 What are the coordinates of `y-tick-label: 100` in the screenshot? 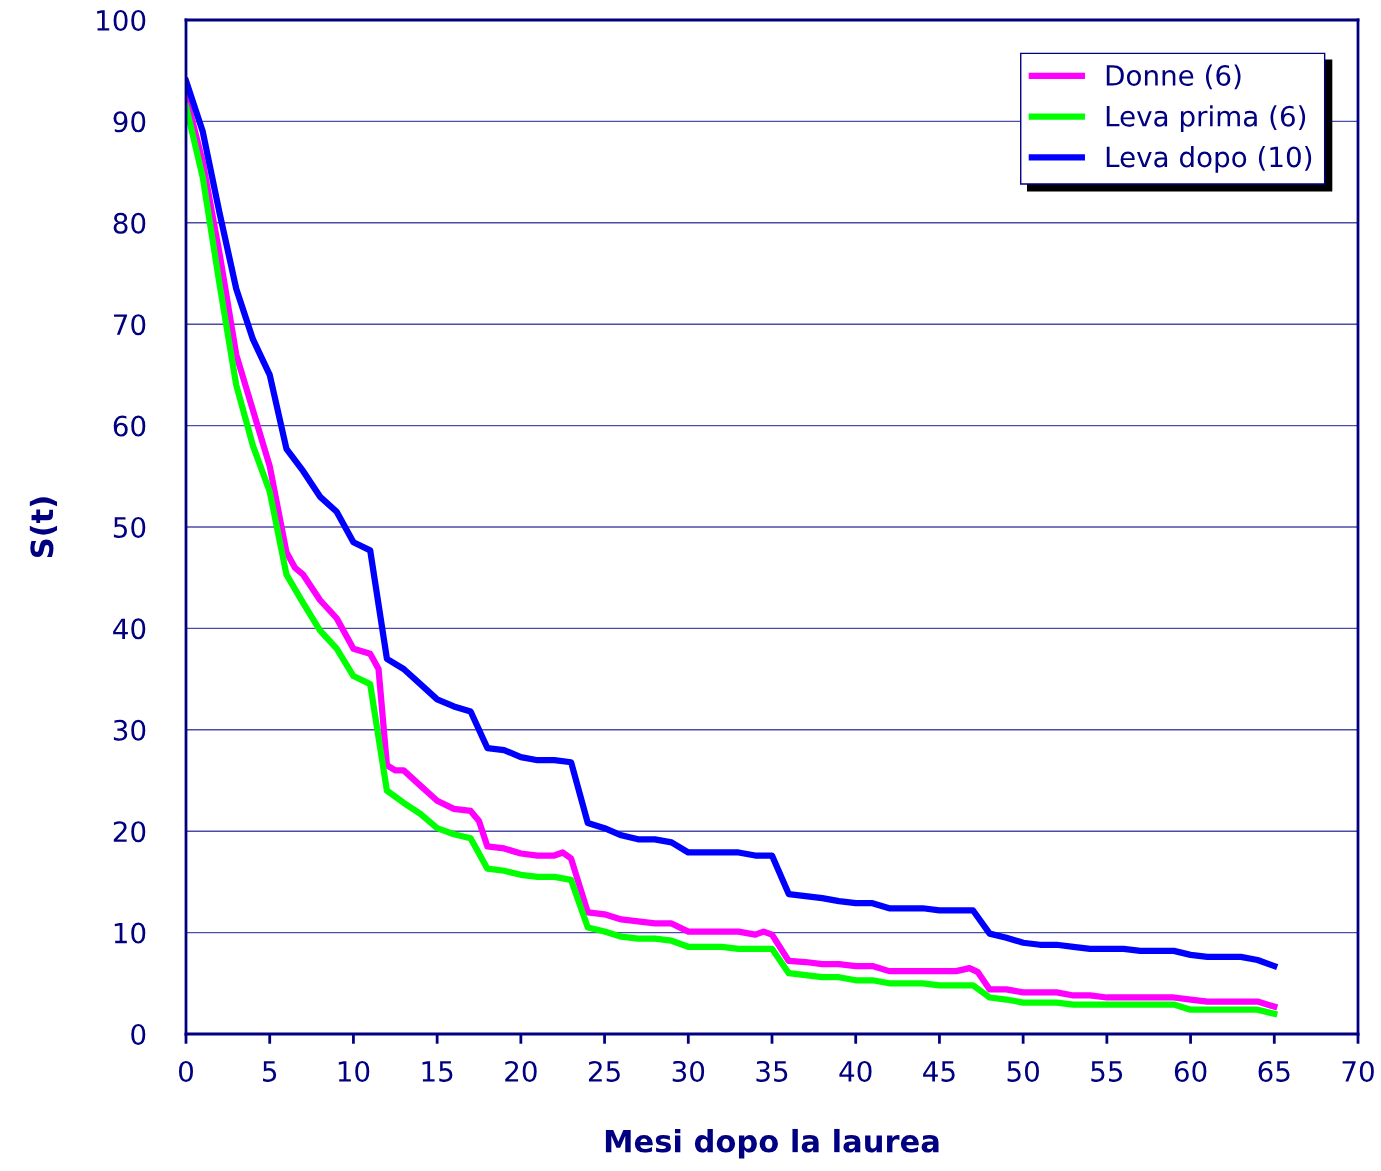 It's located at (121, 20).